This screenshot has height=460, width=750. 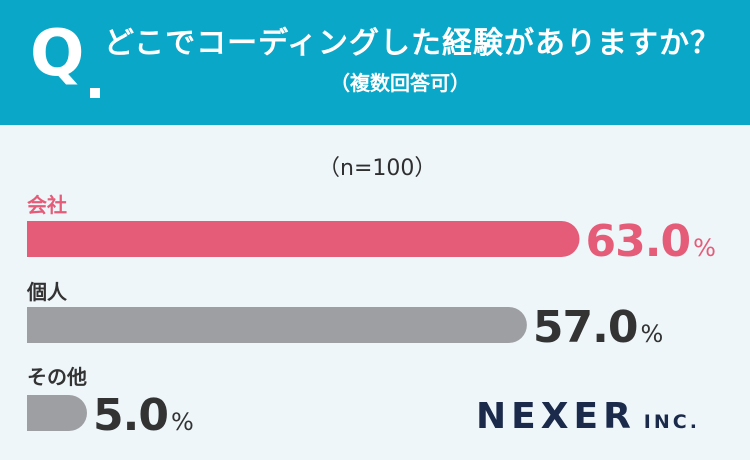 I want to click on category-label: その他, so click(x=57, y=377).